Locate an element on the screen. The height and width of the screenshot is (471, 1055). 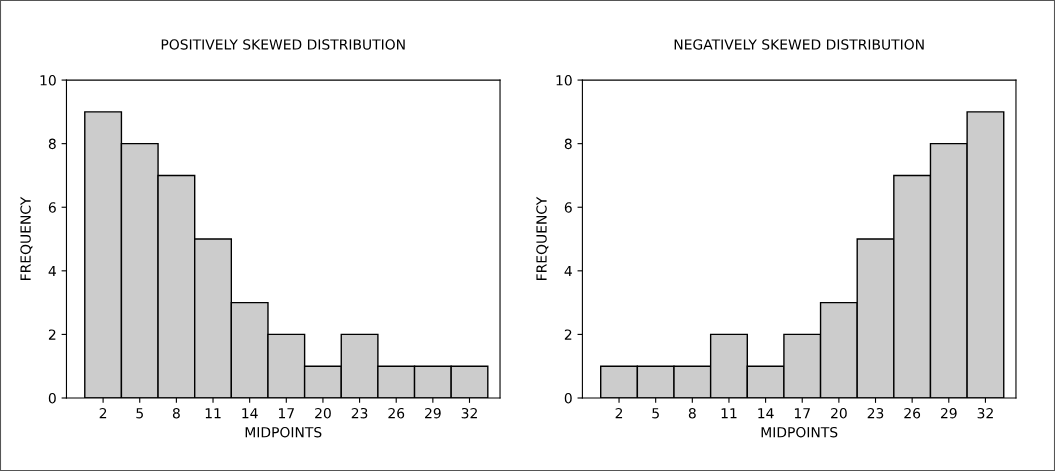
chart-title: NEGATIVELY SKEWED DISTRIBUTION is located at coordinates (799, 44).